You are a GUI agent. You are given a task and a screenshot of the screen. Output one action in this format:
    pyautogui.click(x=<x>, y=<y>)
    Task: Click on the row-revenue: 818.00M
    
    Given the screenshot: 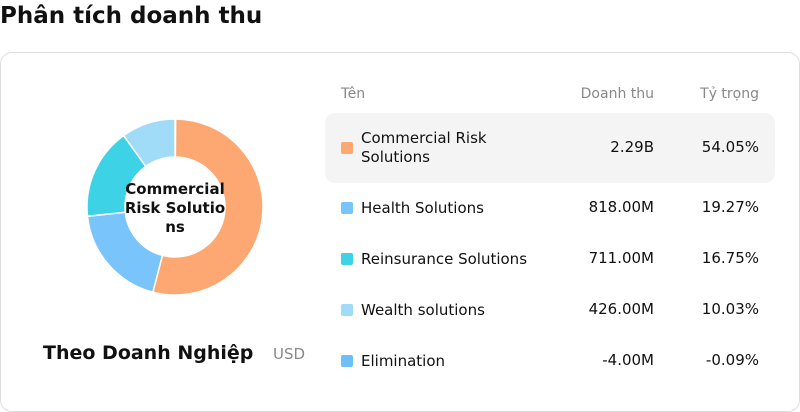 What is the action you would take?
    pyautogui.click(x=621, y=207)
    